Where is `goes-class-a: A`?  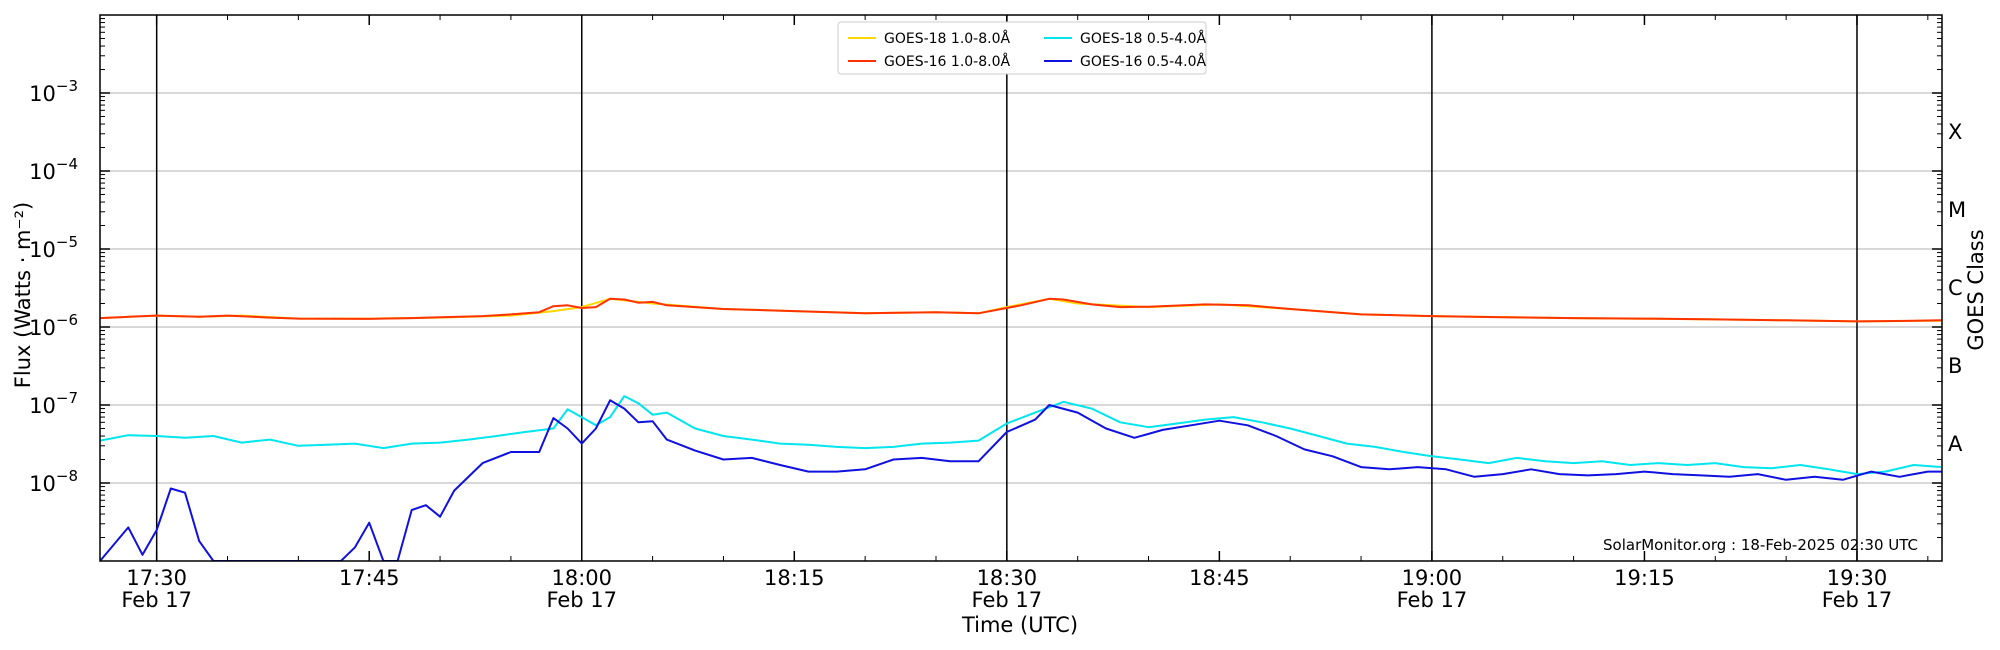 goes-class-a: A is located at coordinates (1955, 444).